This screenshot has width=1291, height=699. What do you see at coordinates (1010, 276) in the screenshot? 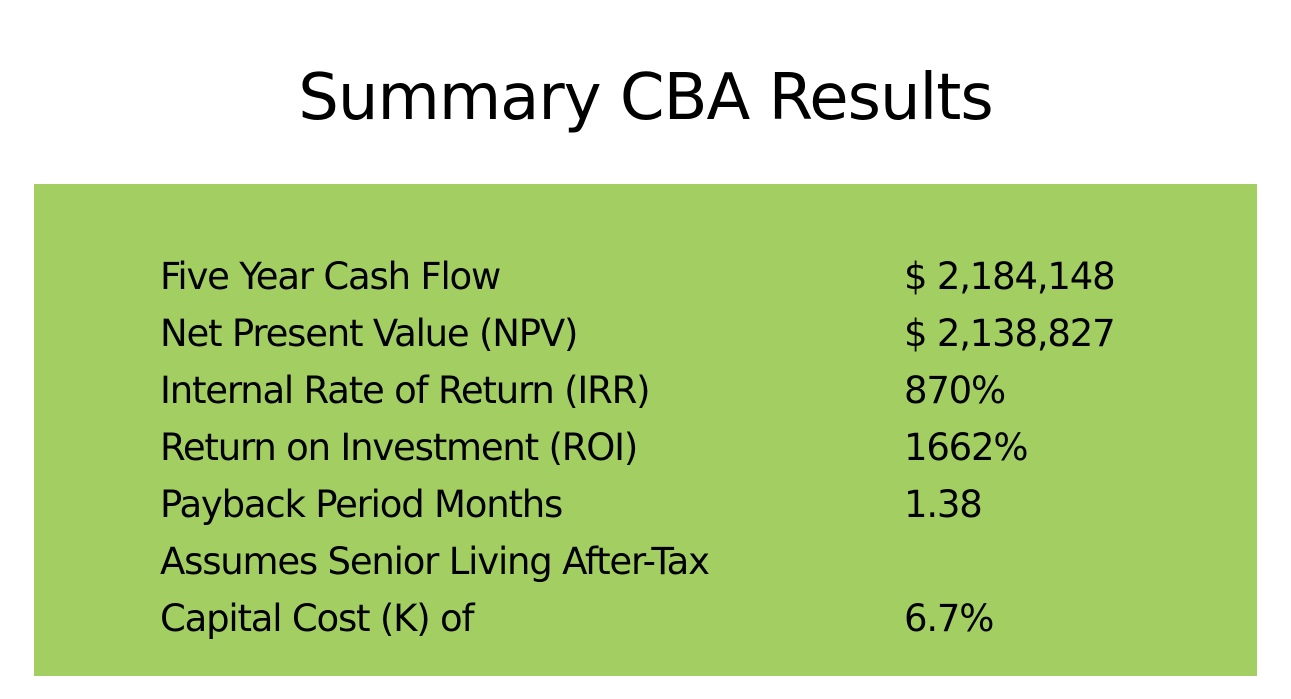
I see `metric-value: $ 2,184,148` at bounding box center [1010, 276].